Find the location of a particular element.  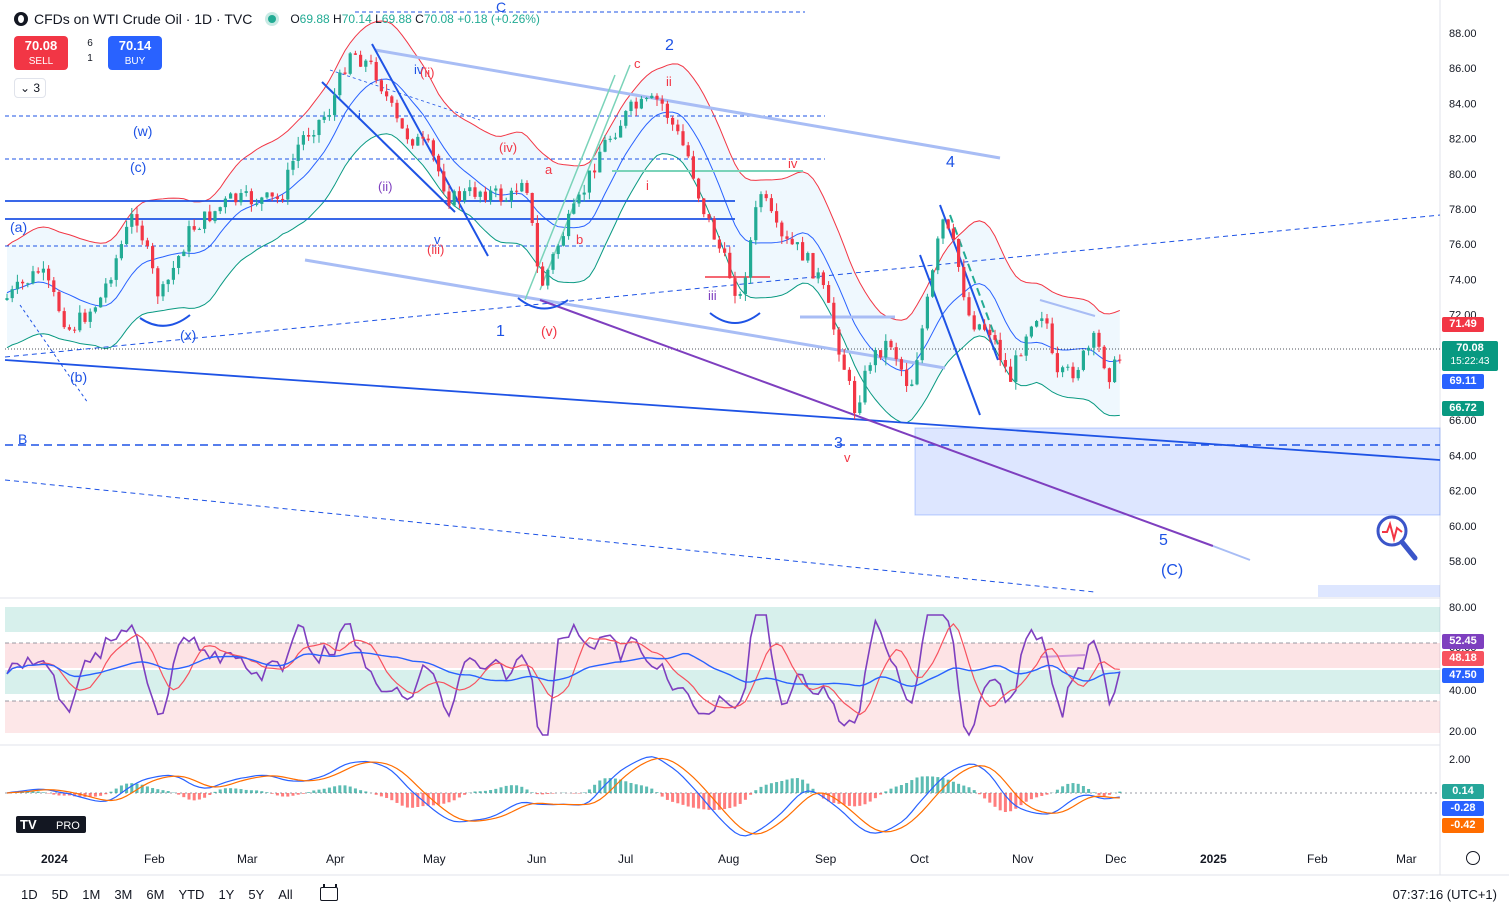

time-axis-label: Jun is located at coordinates (536, 859).